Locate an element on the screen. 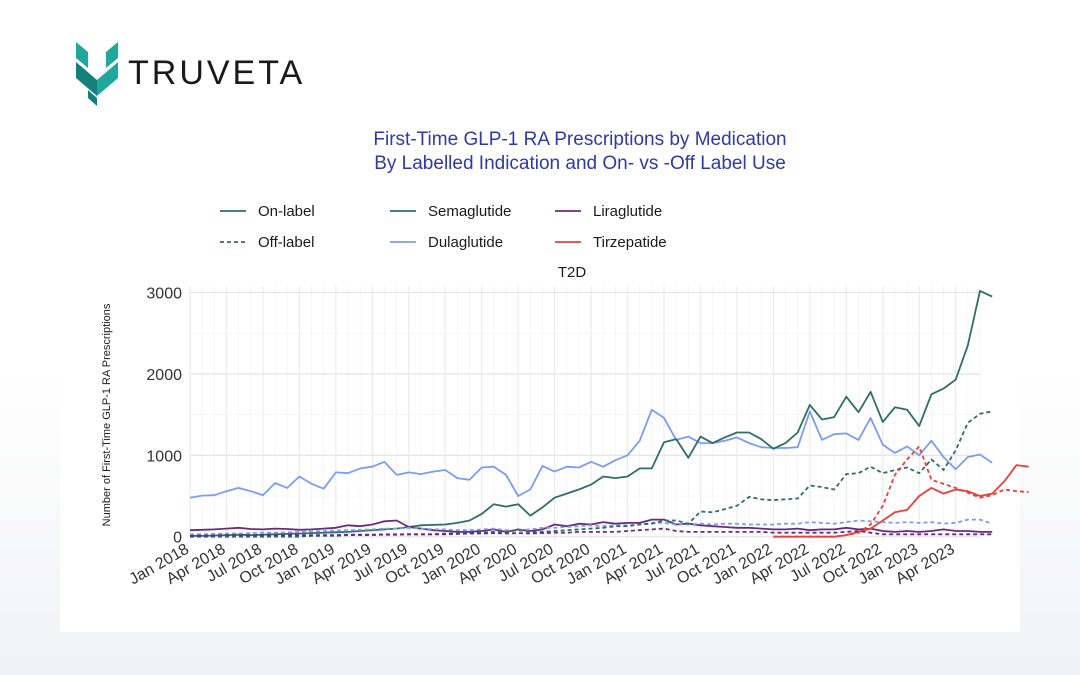 The width and height of the screenshot is (1080, 675). brand-name: TRUVETA is located at coordinates (217, 73).